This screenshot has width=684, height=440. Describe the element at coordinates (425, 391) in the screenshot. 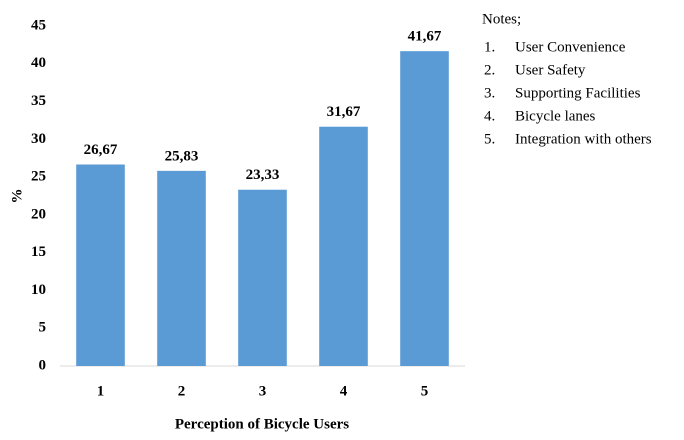

I see `x-tick-label: 5` at that location.